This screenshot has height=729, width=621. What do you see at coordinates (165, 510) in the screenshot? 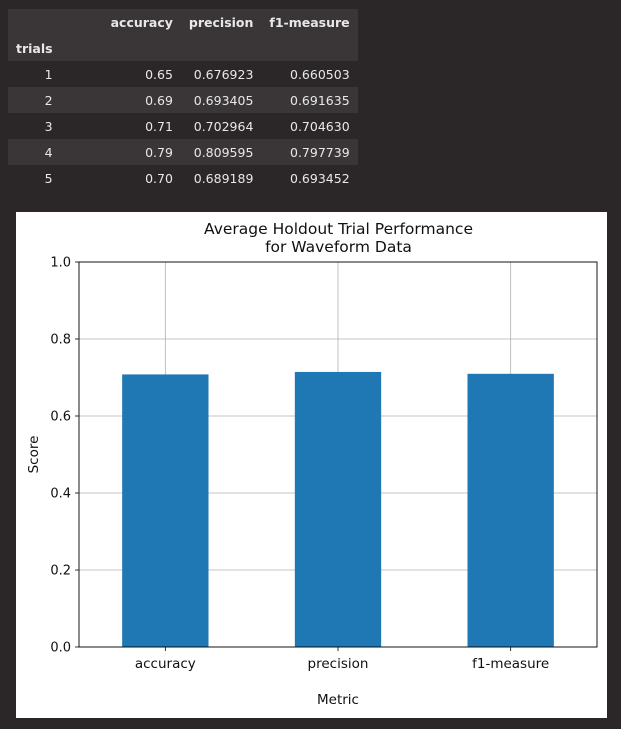
I see `bar-accuracy` at bounding box center [165, 510].